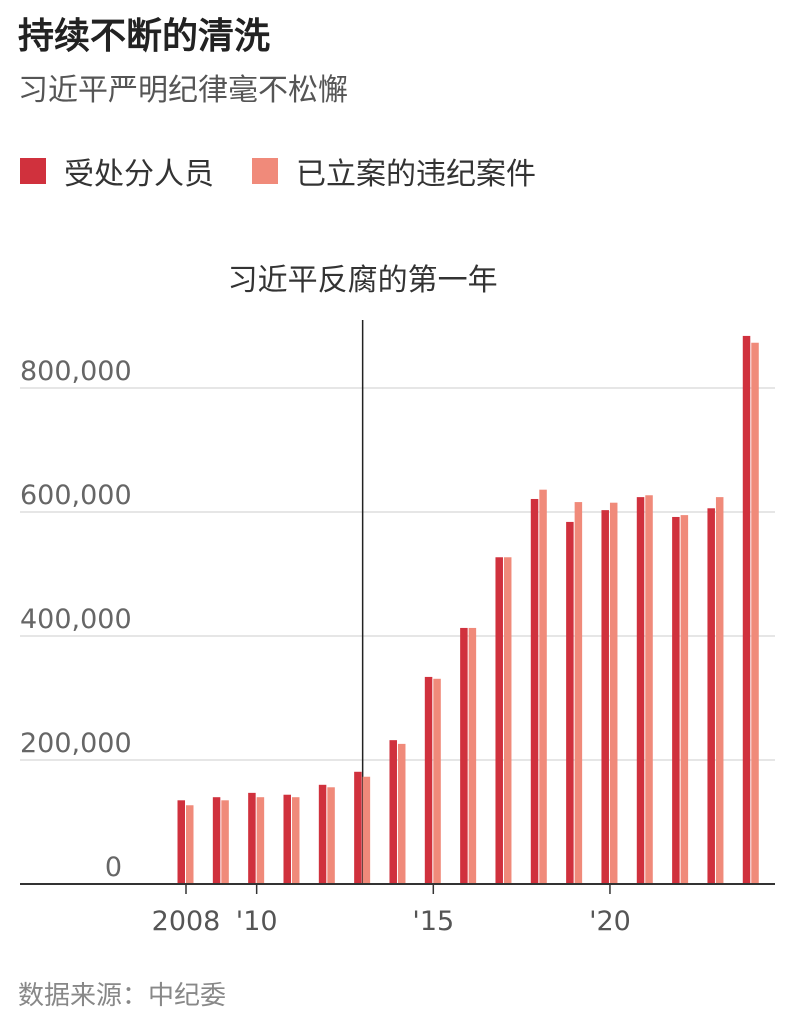 The height and width of the screenshot is (1028, 793). I want to click on x-tick-label: '20, so click(610, 921).